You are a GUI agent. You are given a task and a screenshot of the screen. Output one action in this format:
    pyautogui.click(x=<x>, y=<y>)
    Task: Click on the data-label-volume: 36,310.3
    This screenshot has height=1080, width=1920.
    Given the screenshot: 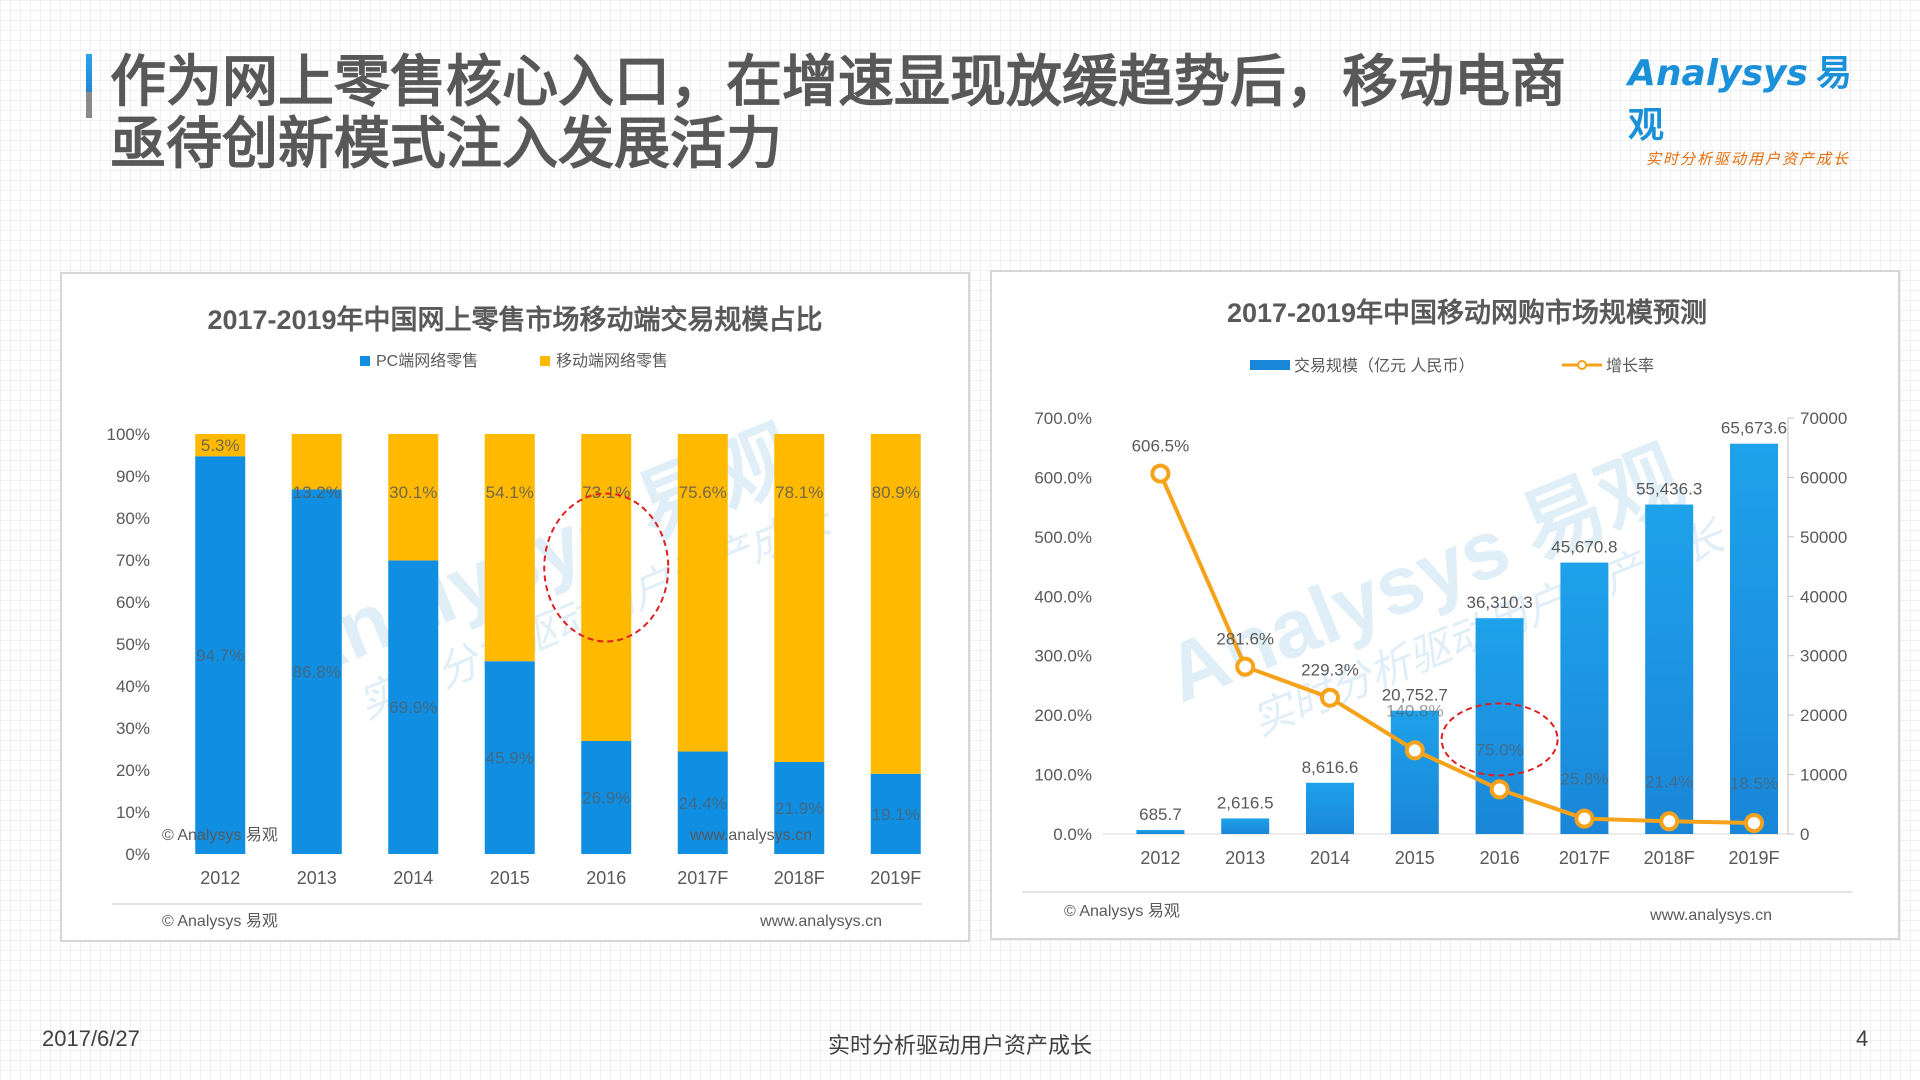 What is the action you would take?
    pyautogui.click(x=1500, y=602)
    